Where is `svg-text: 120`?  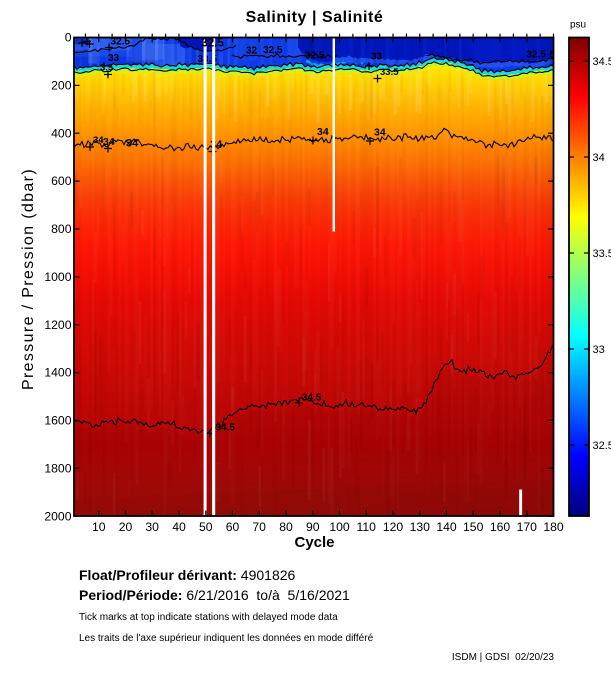
svg-text: 120 is located at coordinates (393, 527).